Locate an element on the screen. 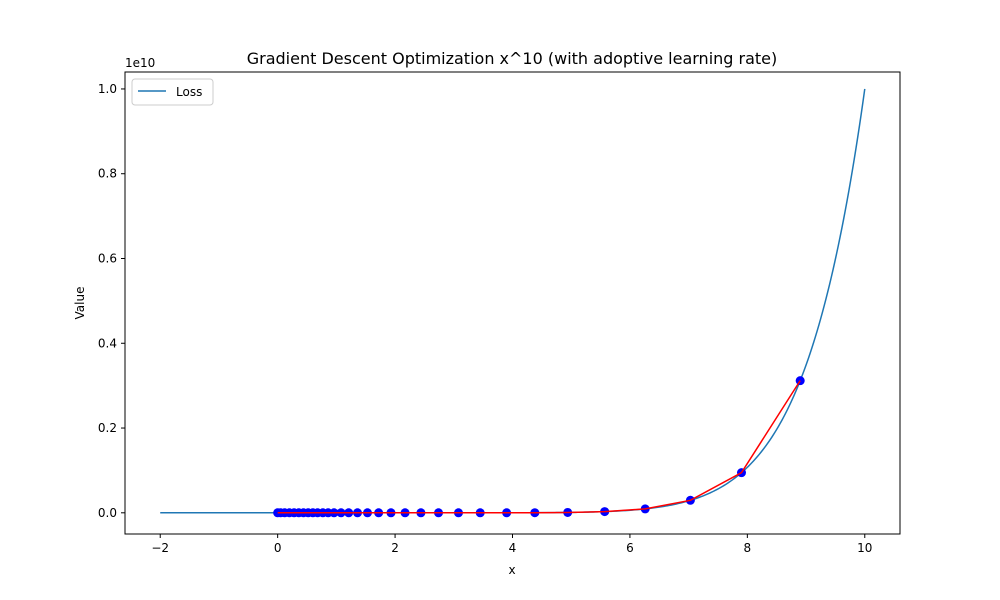  x-tick-label: −2 is located at coordinates (160, 548).